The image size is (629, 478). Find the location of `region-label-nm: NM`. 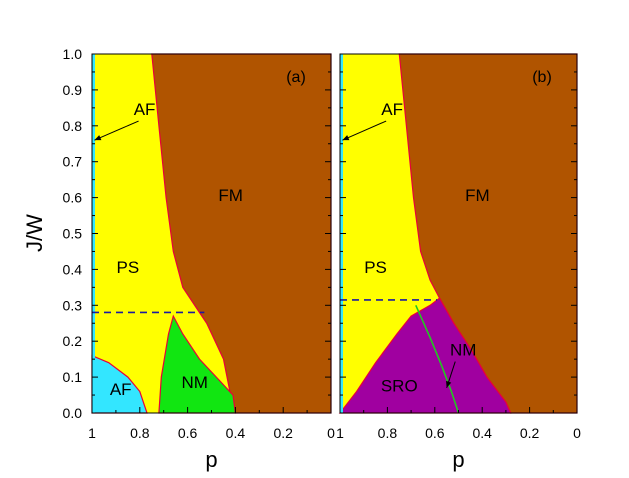

region-label-nm: NM is located at coordinates (195, 382).